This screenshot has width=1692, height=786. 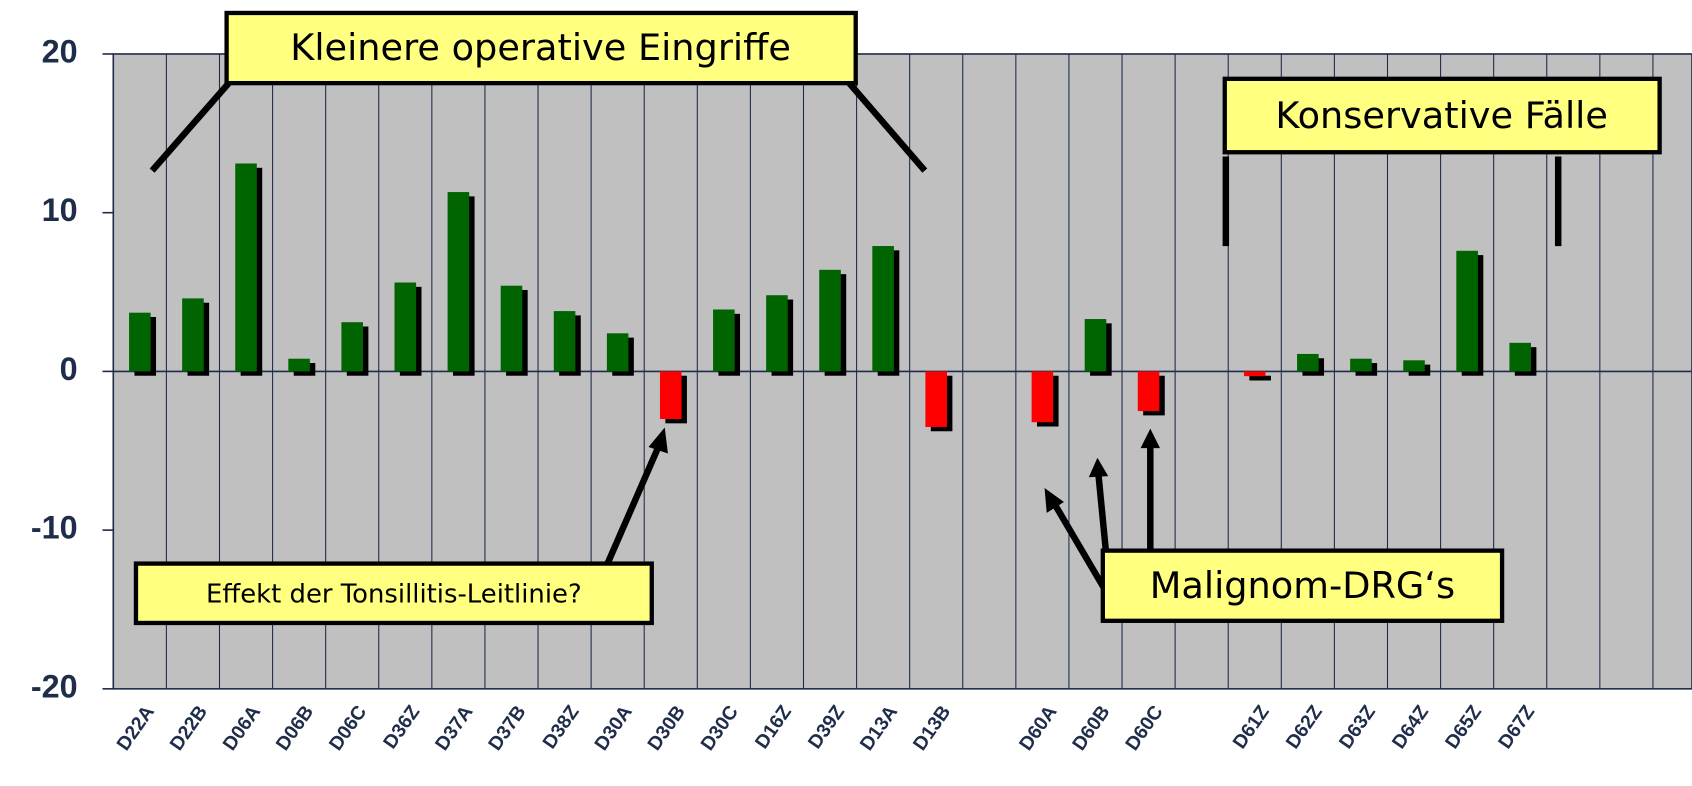 I want to click on x-tick-label: D13B, so click(x=932, y=727).